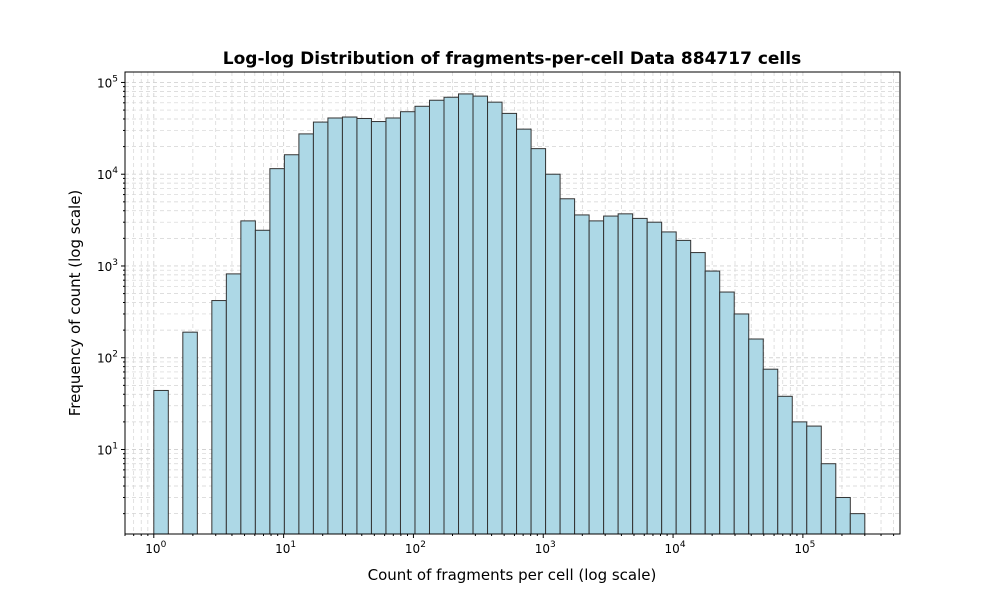 The image size is (1000, 604). I want to click on x-tick-labels: 10⁰ 10¹ 10² 10³ 10⁴ 10⁵, so click(480, 548).